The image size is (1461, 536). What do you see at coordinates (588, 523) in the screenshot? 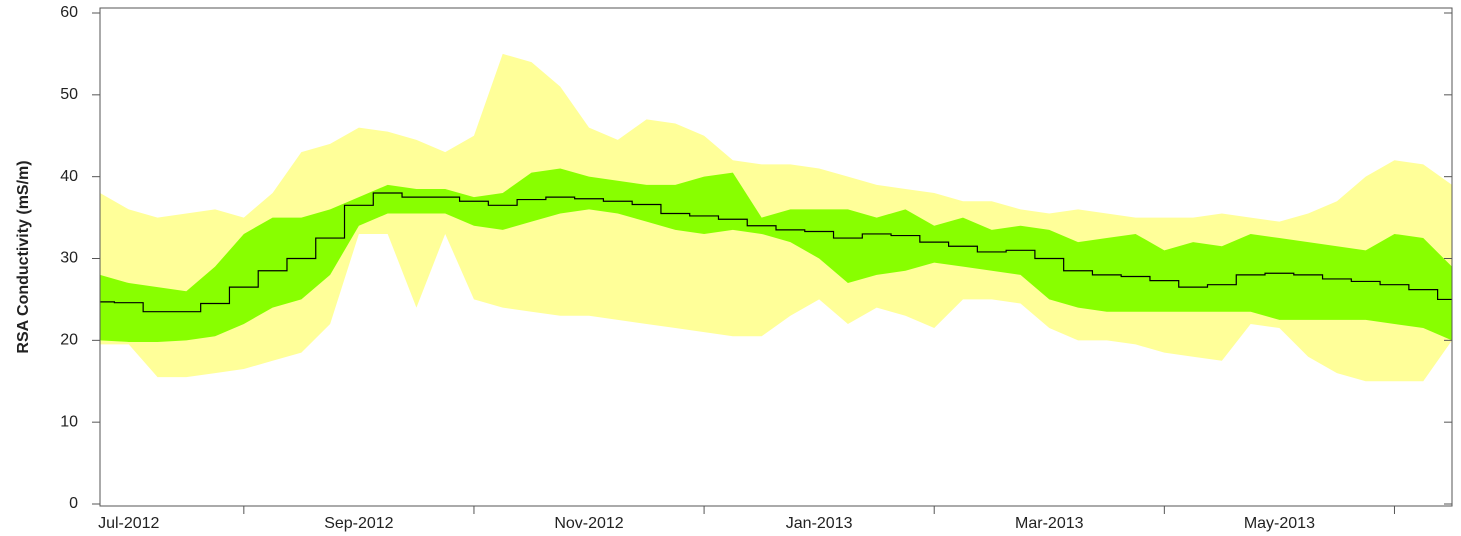
I see `x-tick-label: Nov-2012` at bounding box center [588, 523].